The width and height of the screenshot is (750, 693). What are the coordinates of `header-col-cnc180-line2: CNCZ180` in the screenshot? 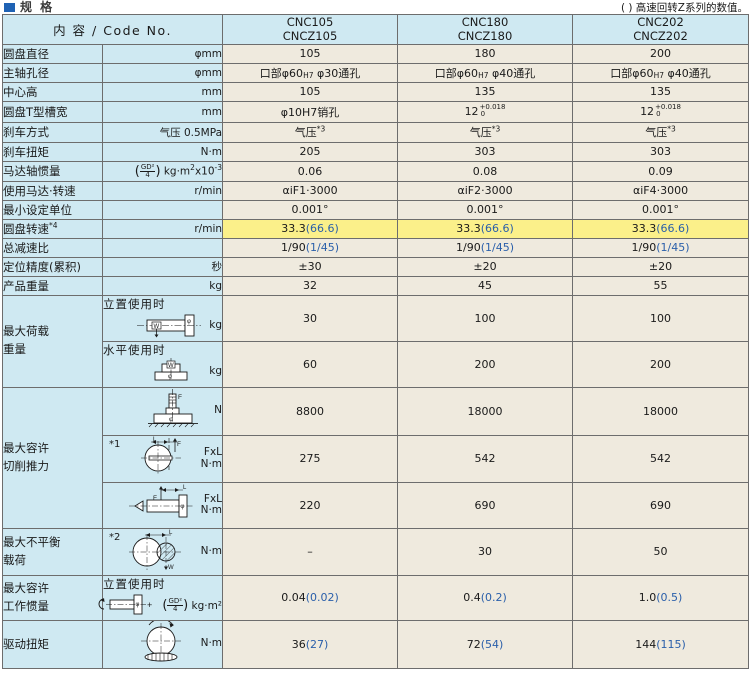 It's located at (485, 36).